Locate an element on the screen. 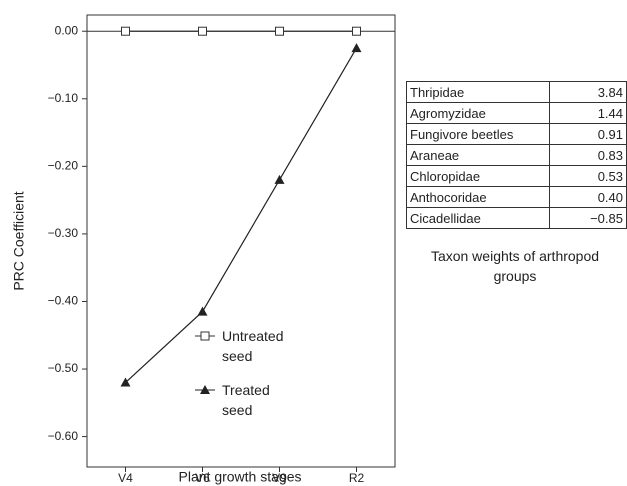 This screenshot has height=486, width=627. legend-label: Treated seed is located at coordinates (246, 400).